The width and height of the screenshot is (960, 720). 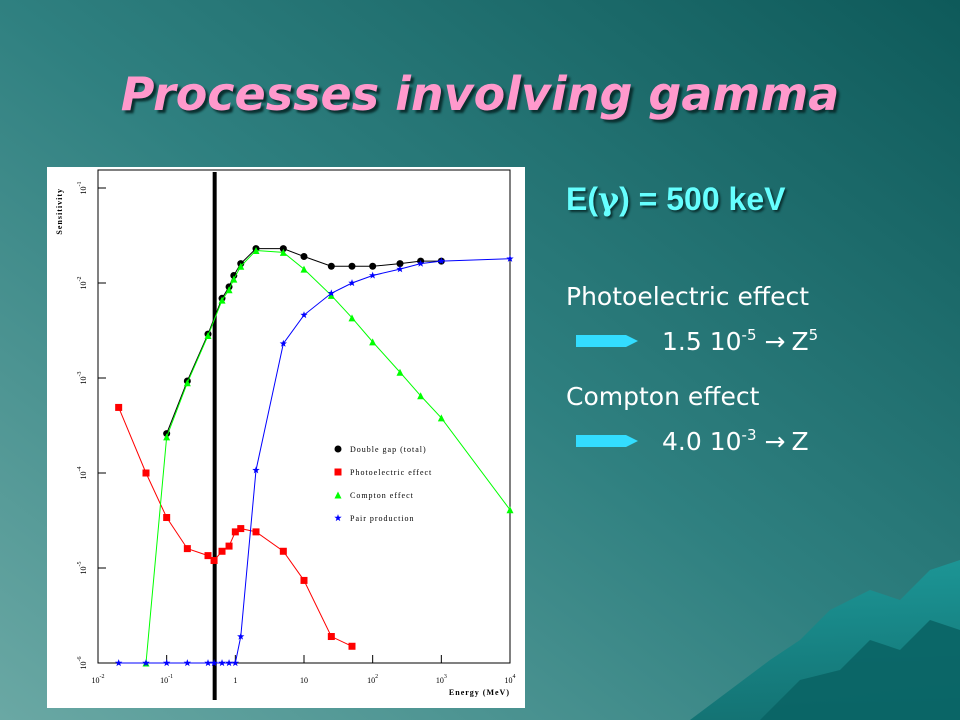 What do you see at coordinates (80, 184) in the screenshot?
I see `tick-exponent: -1` at bounding box center [80, 184].